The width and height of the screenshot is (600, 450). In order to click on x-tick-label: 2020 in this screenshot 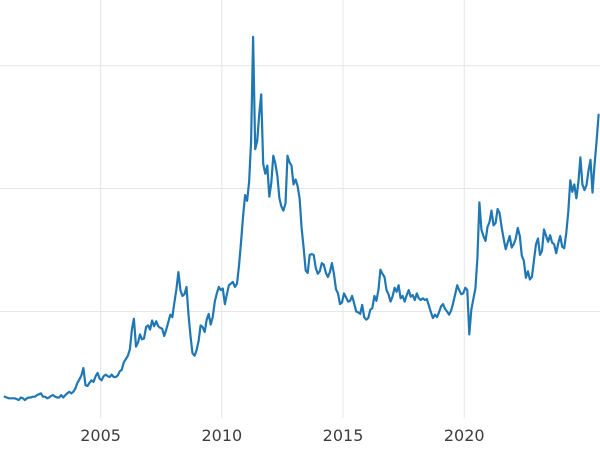, I will do `click(464, 435)`.